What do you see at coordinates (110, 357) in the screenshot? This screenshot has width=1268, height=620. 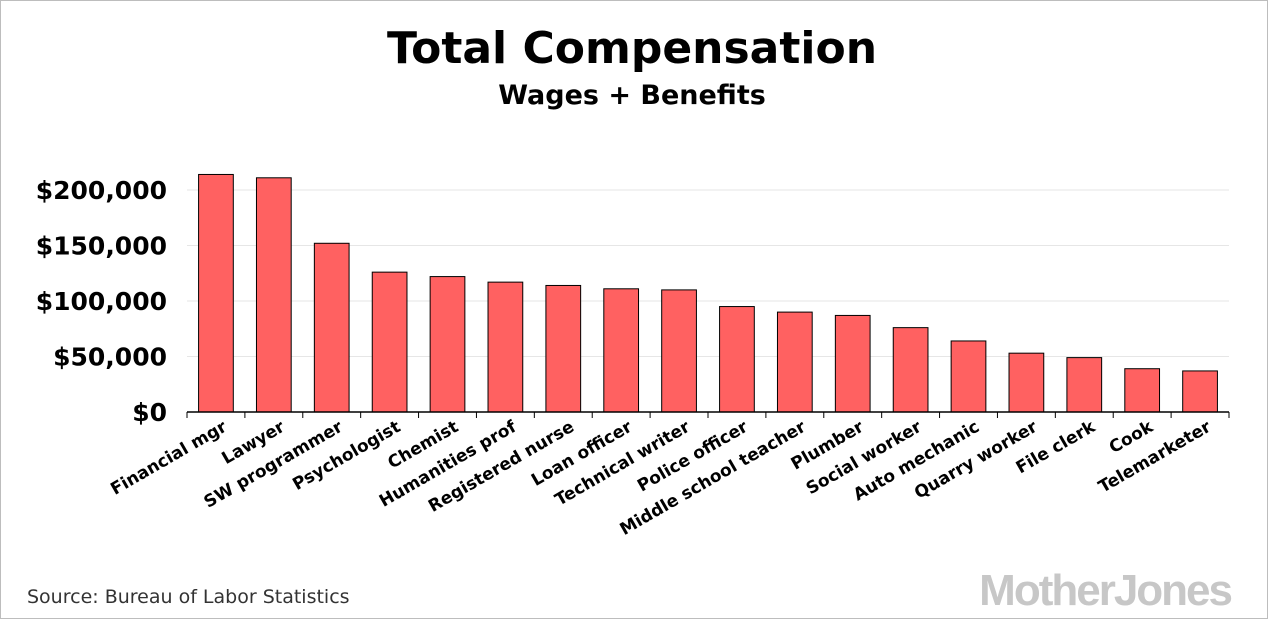 I see `y-tick-label: $50,000` at bounding box center [110, 357].